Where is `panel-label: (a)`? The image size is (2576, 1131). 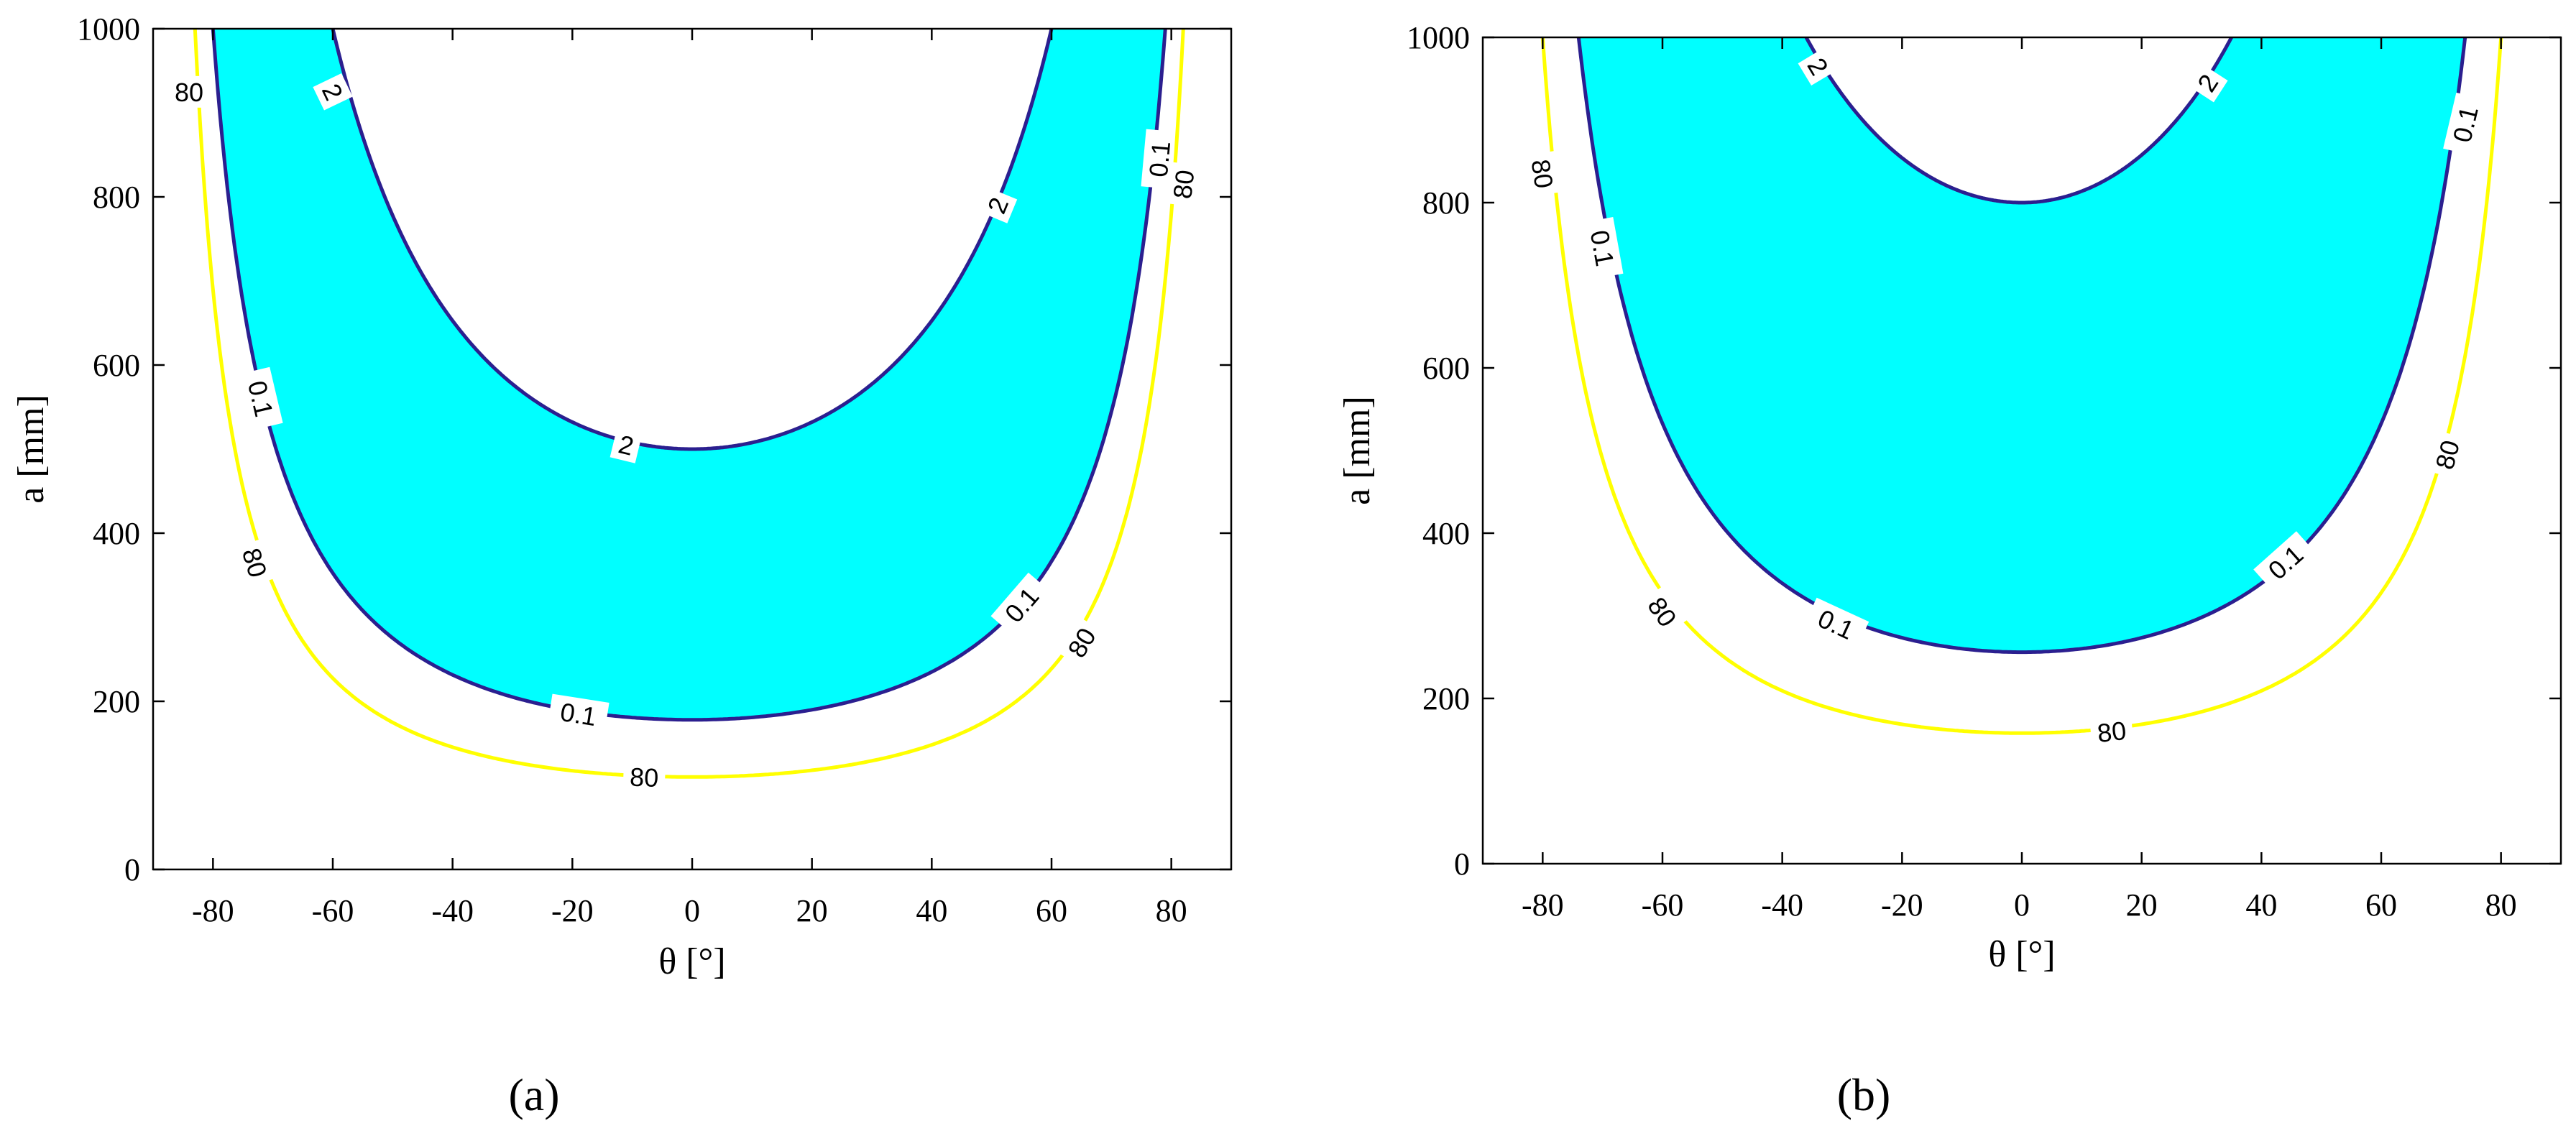 panel-label: (a) is located at coordinates (533, 1094).